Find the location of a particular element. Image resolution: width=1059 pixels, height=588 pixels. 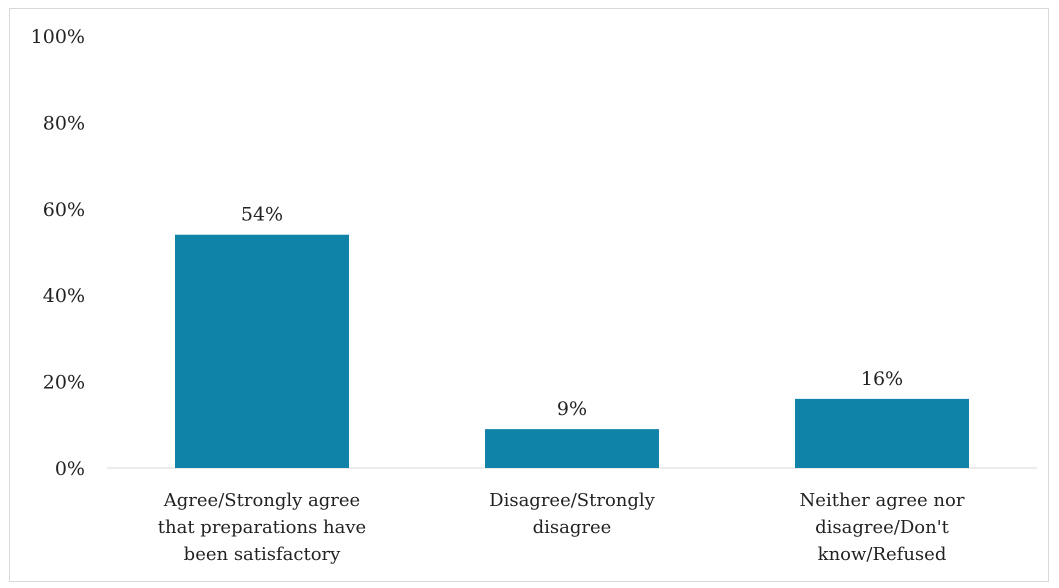

y-tick-label: 80% is located at coordinates (64, 123).